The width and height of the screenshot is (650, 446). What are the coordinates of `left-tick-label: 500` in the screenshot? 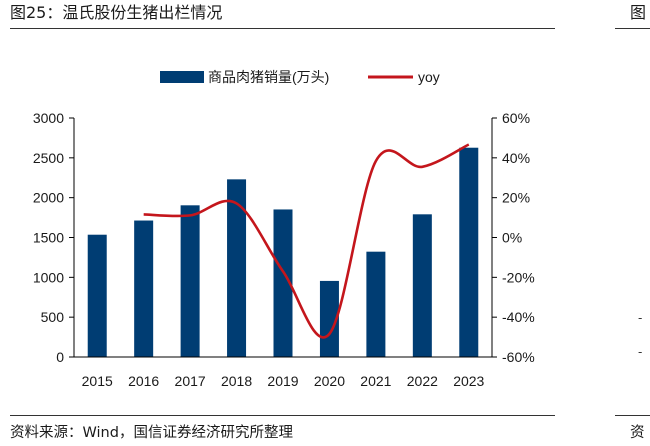 It's located at (53, 317).